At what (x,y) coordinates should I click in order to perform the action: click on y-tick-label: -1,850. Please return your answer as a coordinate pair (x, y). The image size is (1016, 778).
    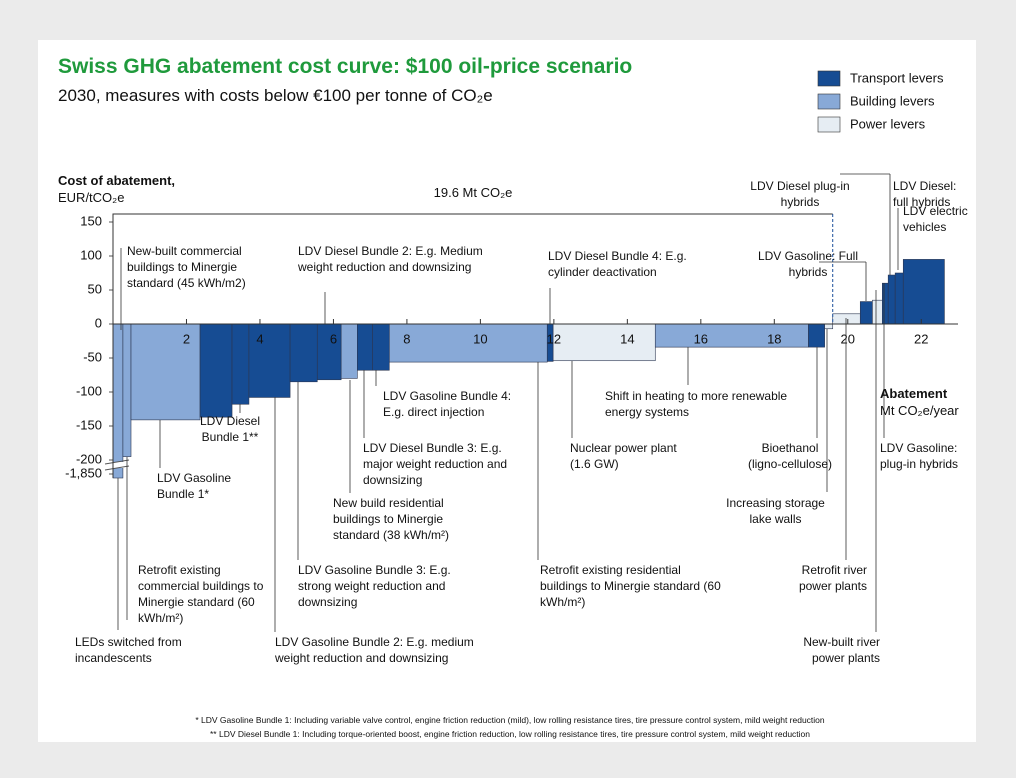
    Looking at the image, I should click on (83, 472).